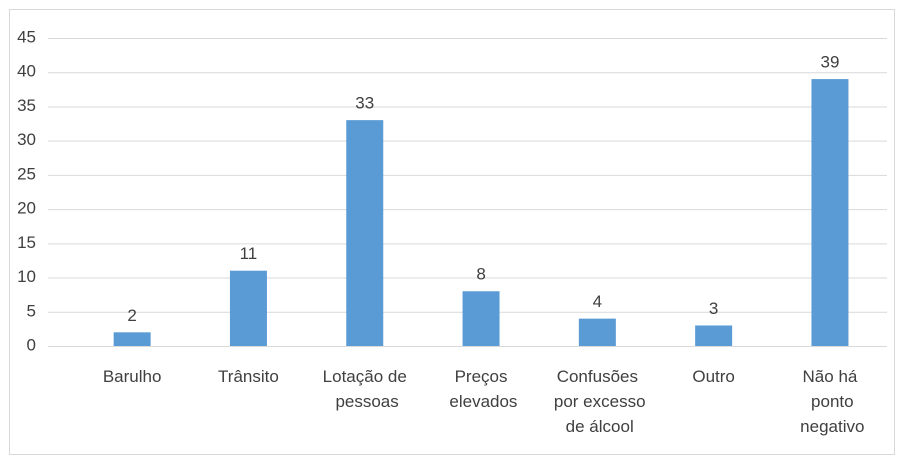  Describe the element at coordinates (829, 62) in the screenshot. I see `data-label: 39` at that location.